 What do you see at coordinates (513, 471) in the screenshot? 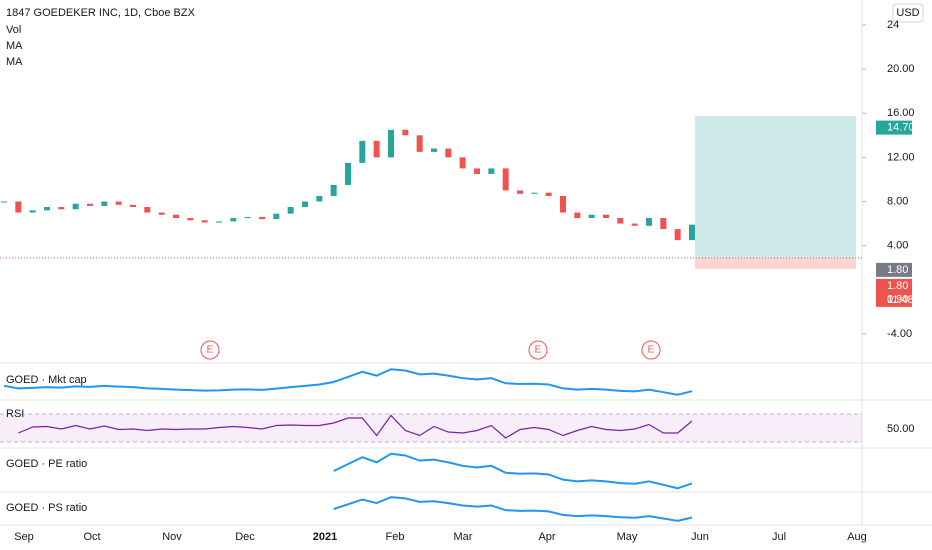
I see `pe-line` at bounding box center [513, 471].